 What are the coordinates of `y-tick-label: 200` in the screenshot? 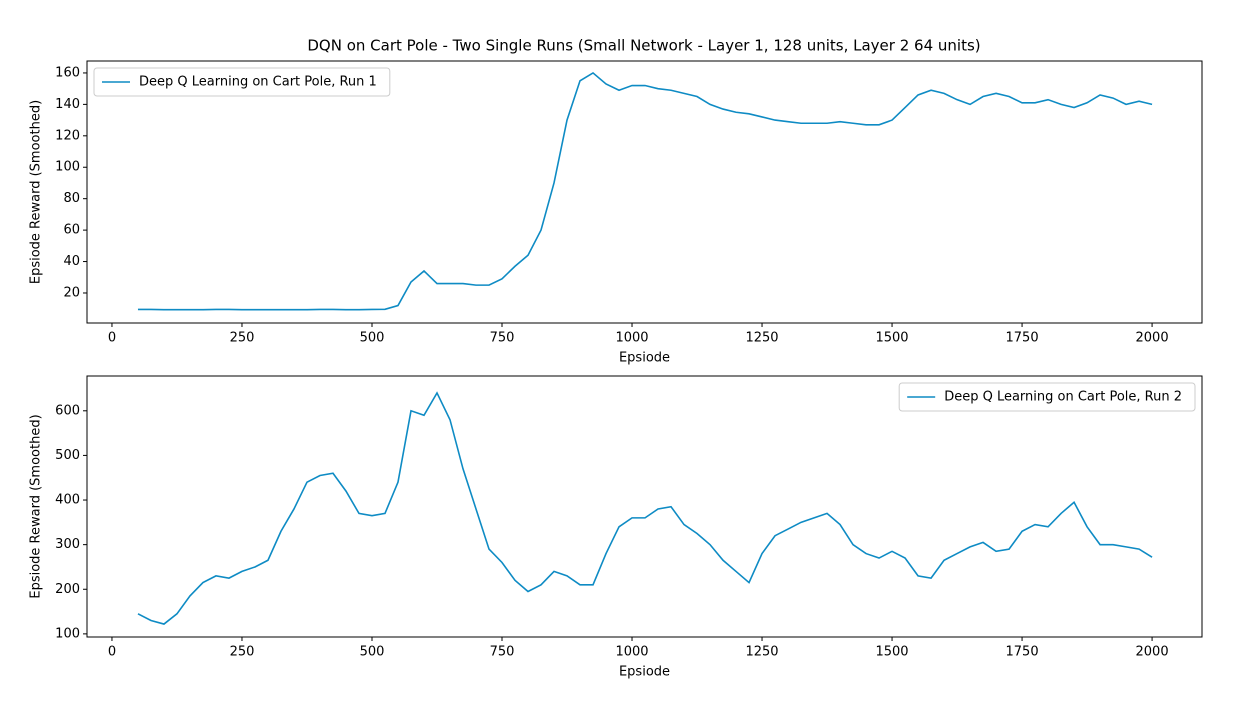 It's located at (67, 589).